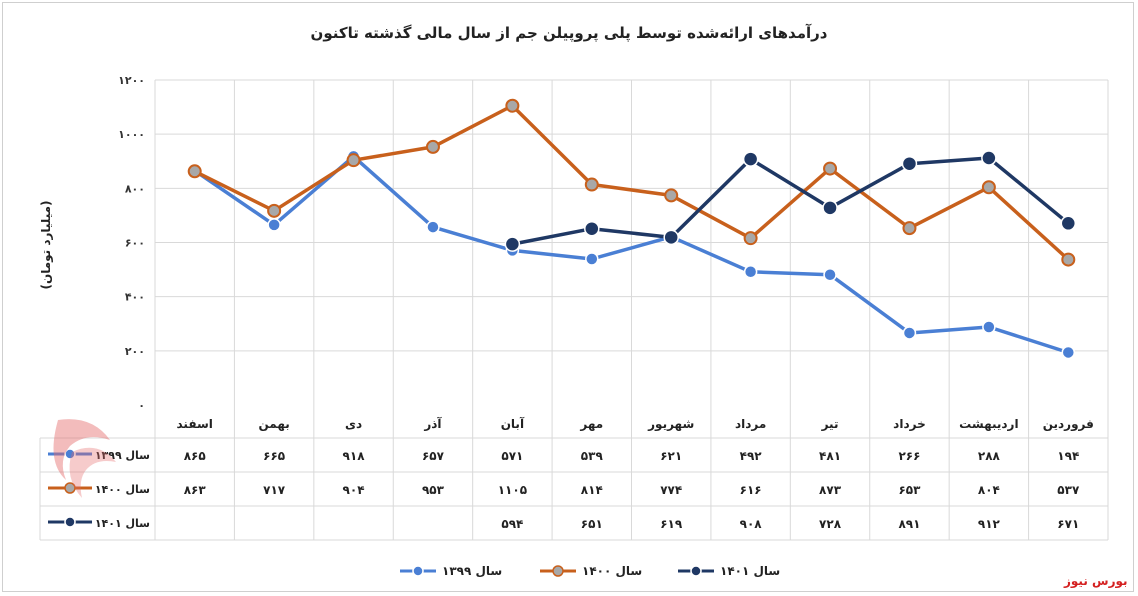 The width and height of the screenshot is (1138, 596). Describe the element at coordinates (122, 523) in the screenshot. I see `table-series-name: سال ۱۴۰۱` at that location.